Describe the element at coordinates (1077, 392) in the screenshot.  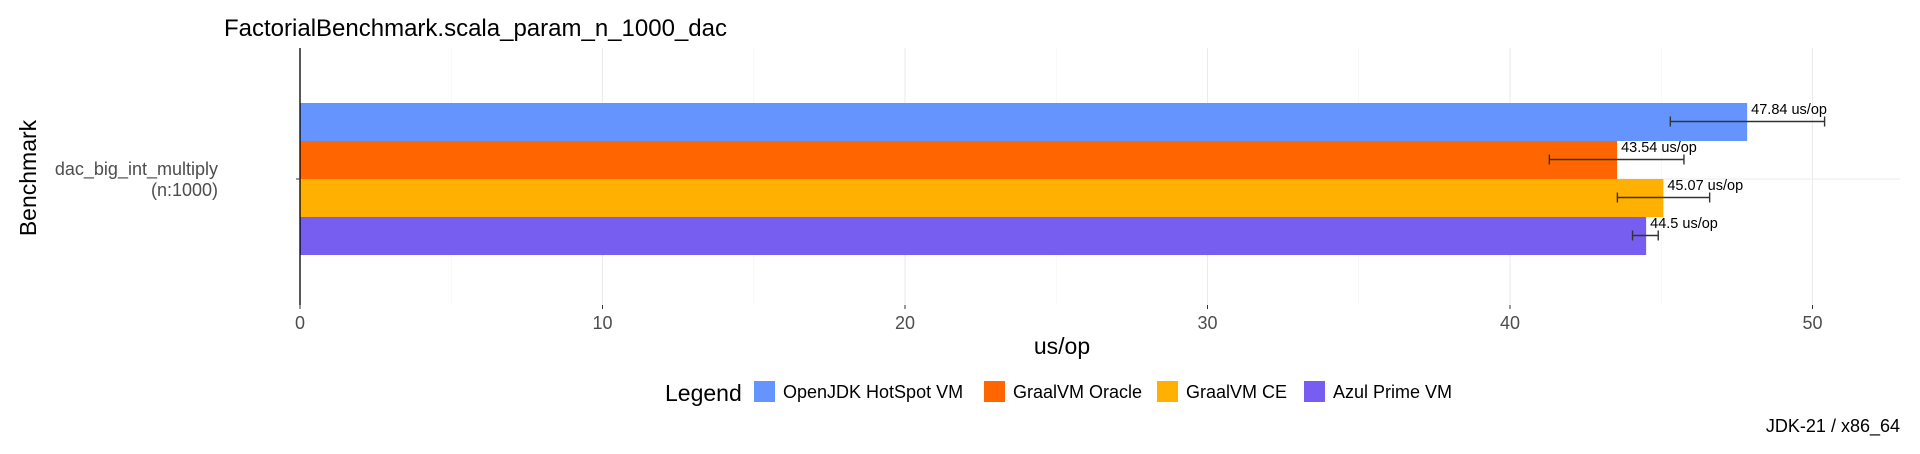
I see `legend-label: GraalVM Oracle` at that location.